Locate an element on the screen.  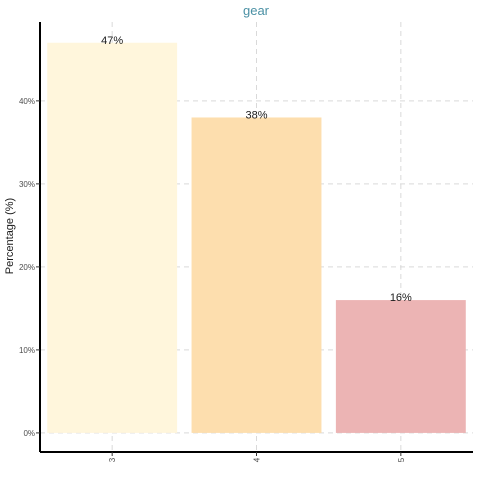
y-tick-label: 40% is located at coordinates (27, 101).